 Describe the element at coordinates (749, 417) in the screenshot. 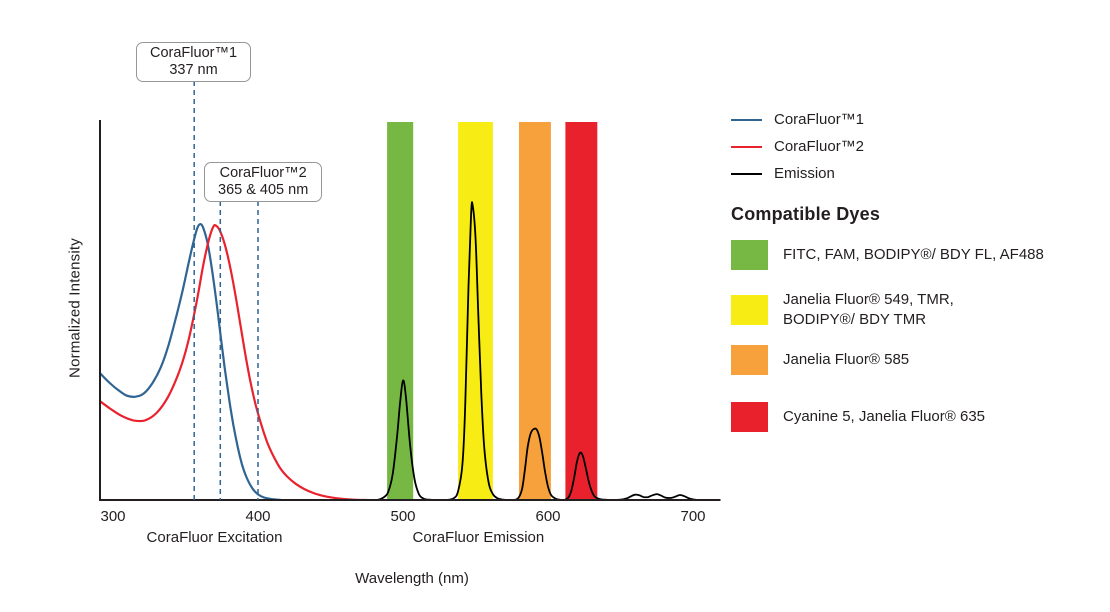

I see `red-band-swatch` at that location.